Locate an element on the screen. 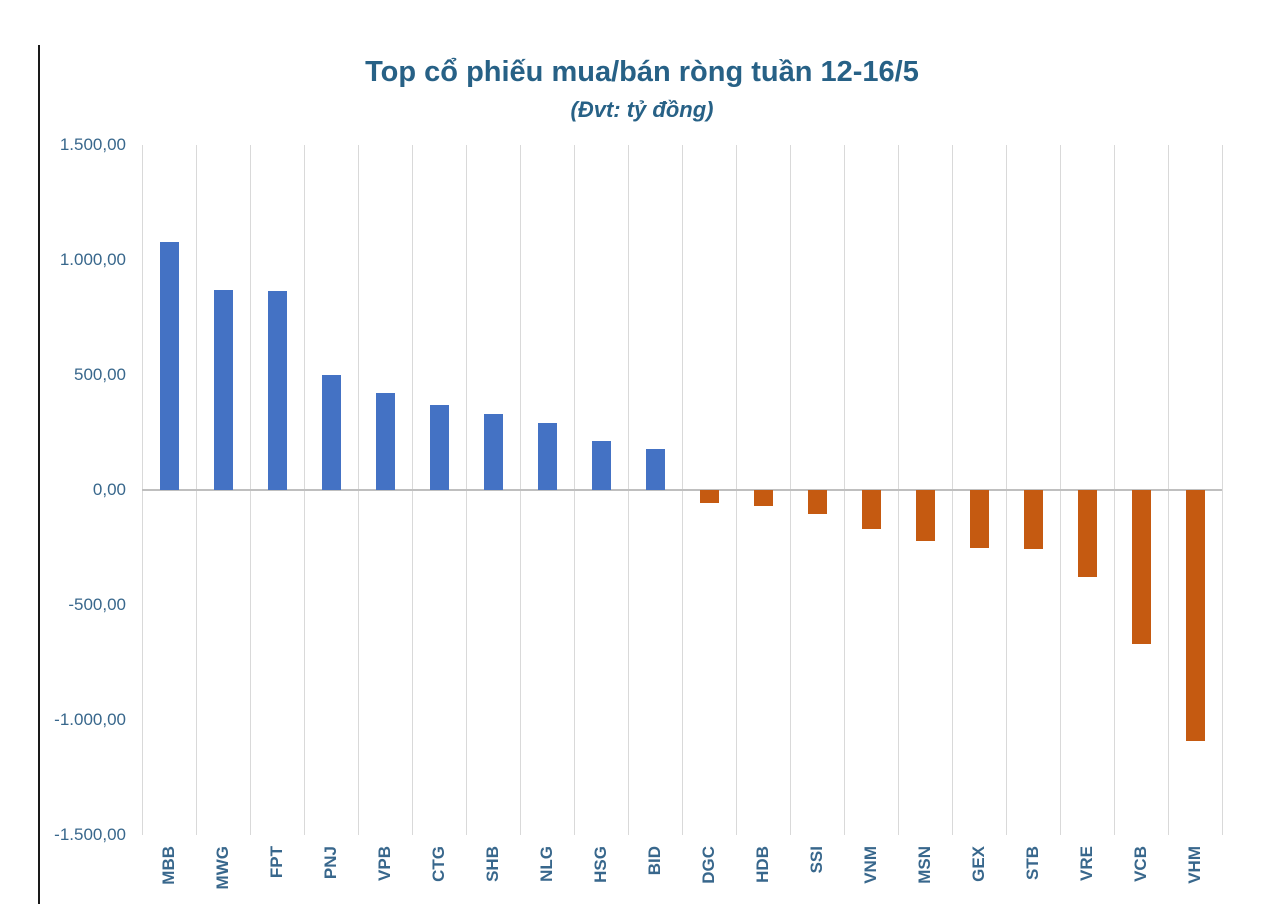 The height and width of the screenshot is (904, 1284). bar-SSI is located at coordinates (817, 502).